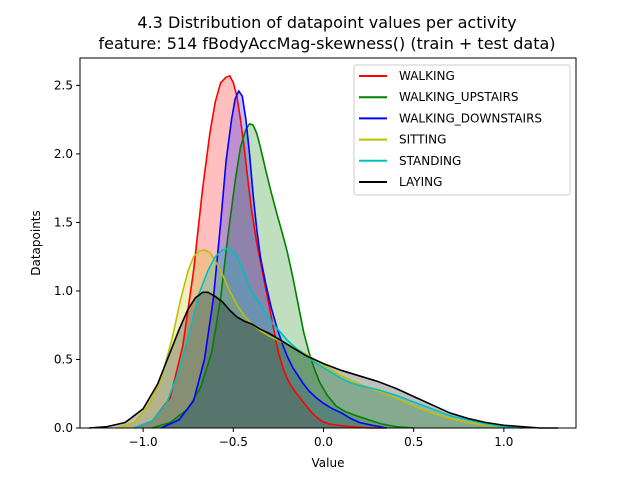  What do you see at coordinates (63, 85) in the screenshot?
I see `y-tick-label: 2.5` at bounding box center [63, 85].